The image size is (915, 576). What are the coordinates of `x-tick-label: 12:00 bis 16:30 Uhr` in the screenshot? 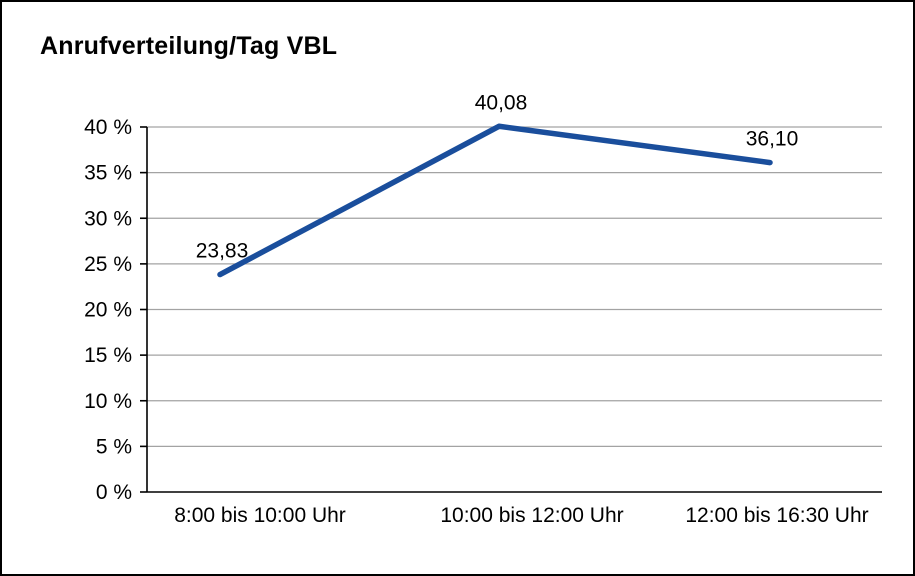 It's located at (776, 515).